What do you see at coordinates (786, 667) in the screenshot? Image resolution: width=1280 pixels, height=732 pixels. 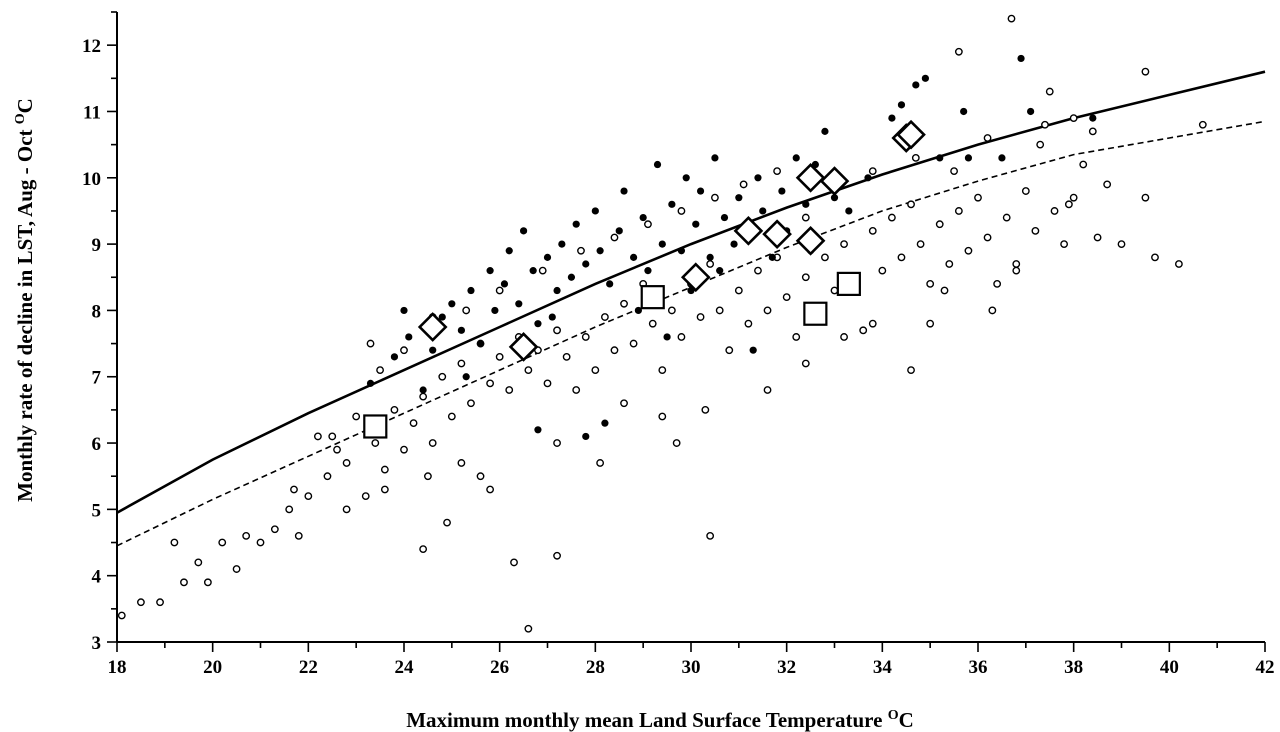 I see `x-tick-label: 32` at bounding box center [786, 667].